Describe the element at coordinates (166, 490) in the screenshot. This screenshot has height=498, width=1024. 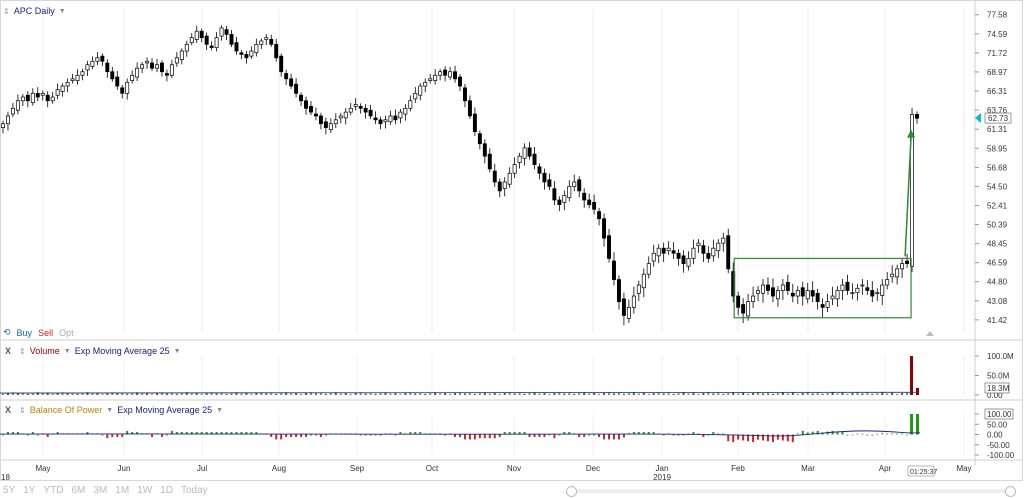
I see `range-button-1d: 1D` at that location.